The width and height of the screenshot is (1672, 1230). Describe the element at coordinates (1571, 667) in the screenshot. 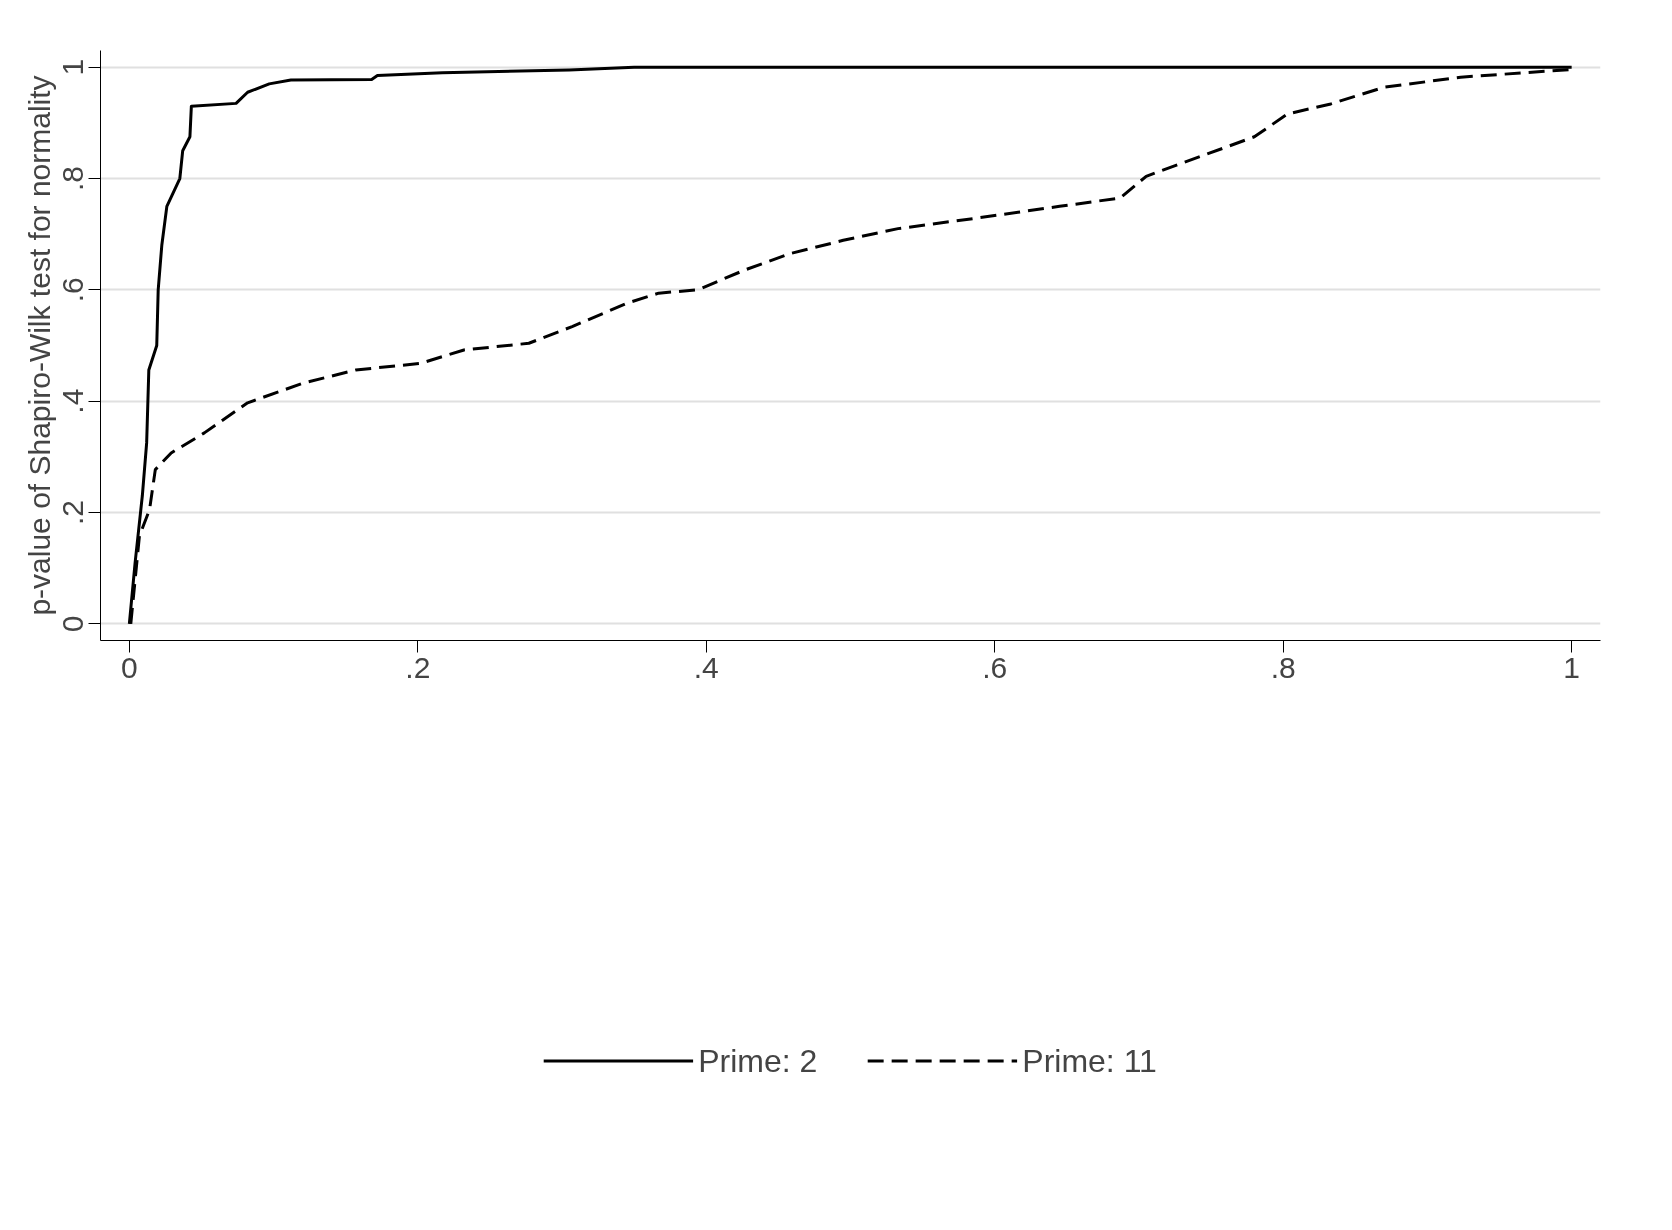

I see `x-tick-label: 1` at that location.